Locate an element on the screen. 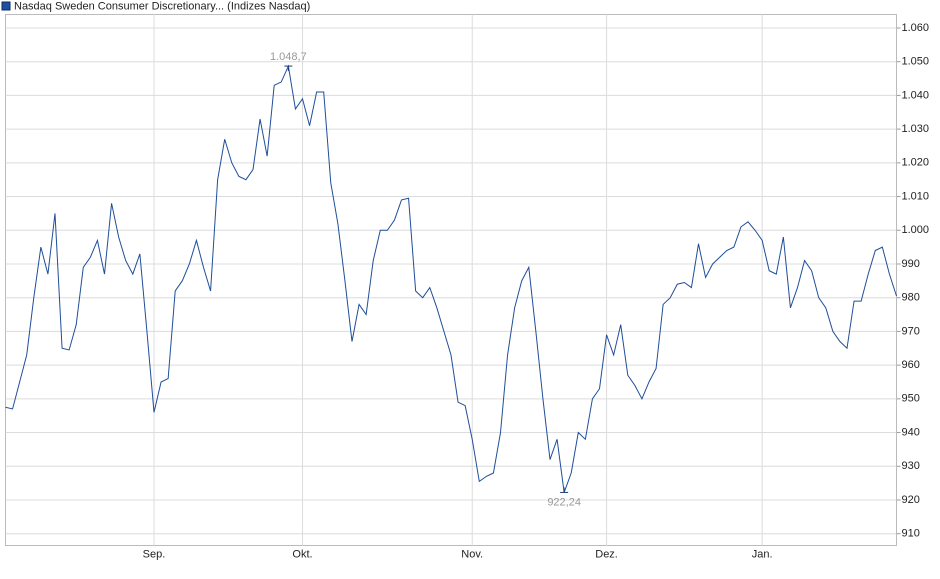 Image resolution: width=940 pixels, height=579 pixels. y-tick-label: 910 is located at coordinates (911, 534).